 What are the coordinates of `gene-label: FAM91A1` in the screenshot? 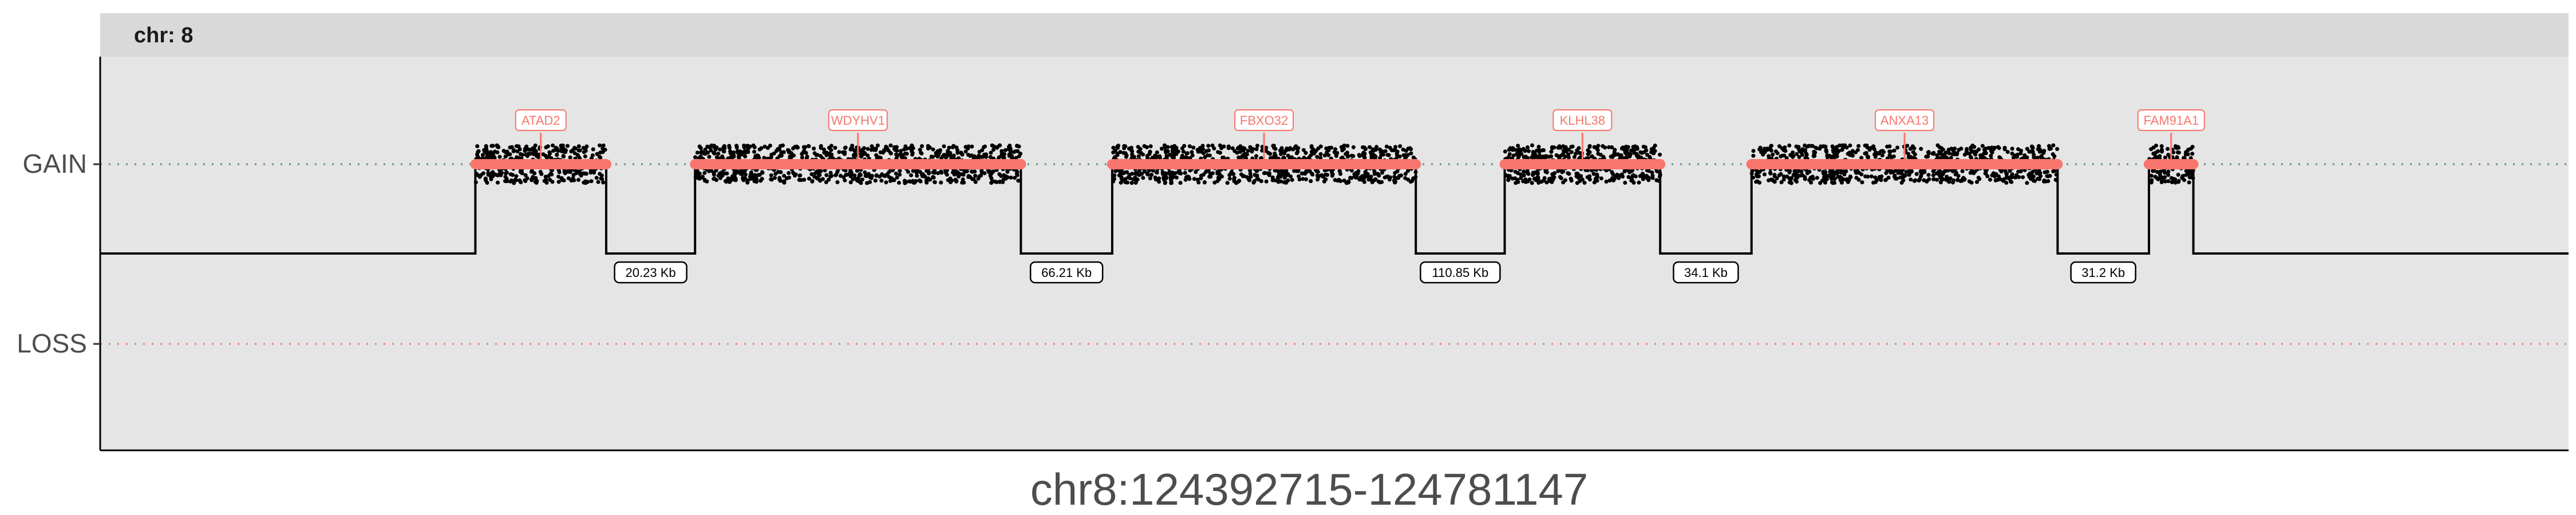 It's located at (2171, 120).